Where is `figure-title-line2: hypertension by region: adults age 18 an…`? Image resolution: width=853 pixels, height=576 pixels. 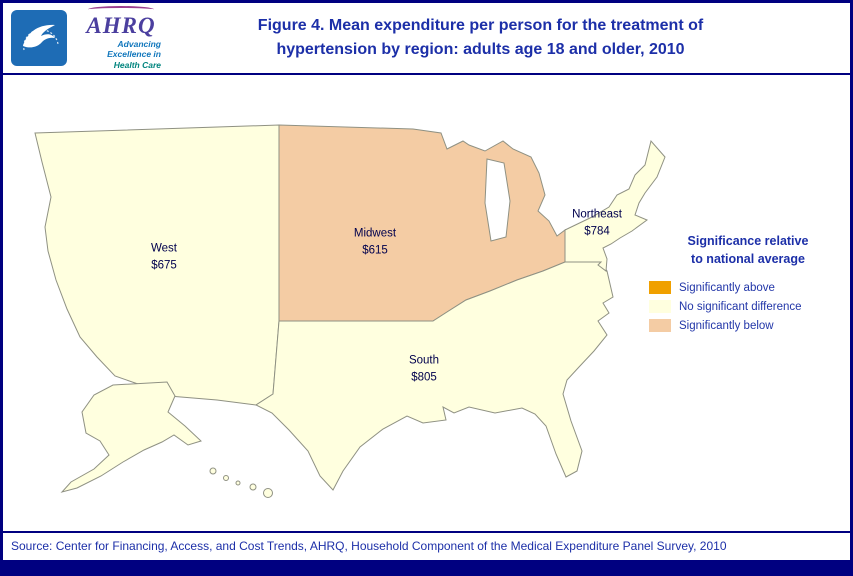
figure-title-line2: hypertension by region: adults age 18 an… is located at coordinates (480, 49).